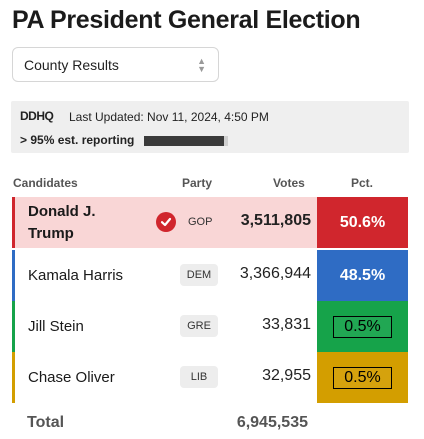 Image resolution: width=424 pixels, height=439 pixels. I want to click on vote-percentage-label: 48.5%, so click(362, 275).